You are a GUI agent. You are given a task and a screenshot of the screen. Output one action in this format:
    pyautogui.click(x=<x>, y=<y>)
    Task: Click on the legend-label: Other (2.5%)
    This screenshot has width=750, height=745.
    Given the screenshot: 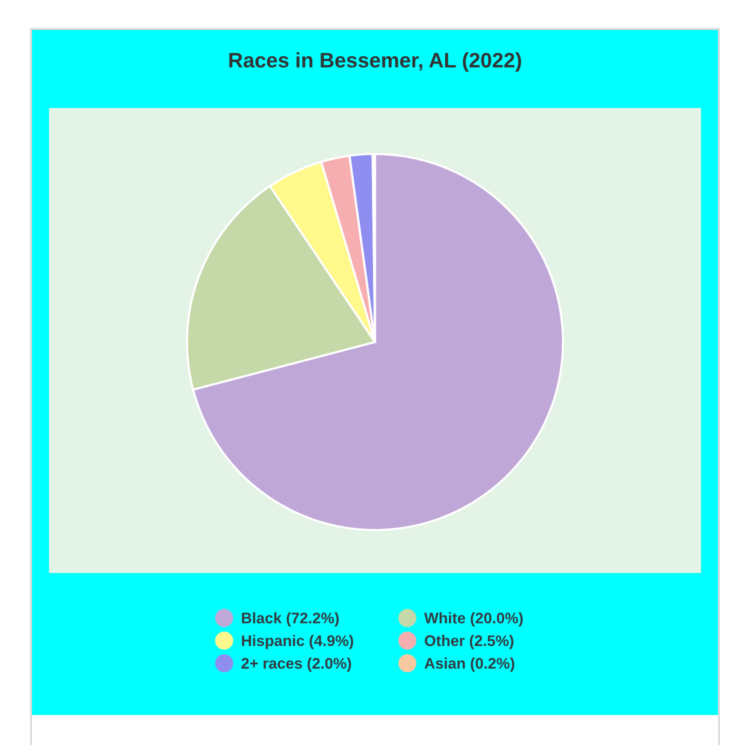 What is the action you would take?
    pyautogui.click(x=469, y=642)
    